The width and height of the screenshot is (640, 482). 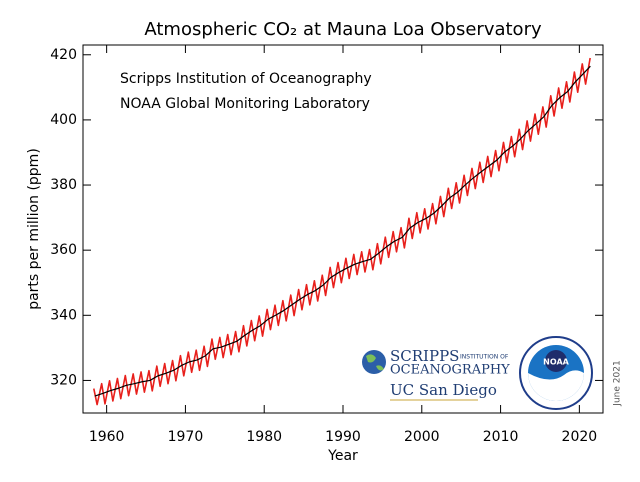 I want to click on x-tick-label: 1980, so click(x=264, y=437).